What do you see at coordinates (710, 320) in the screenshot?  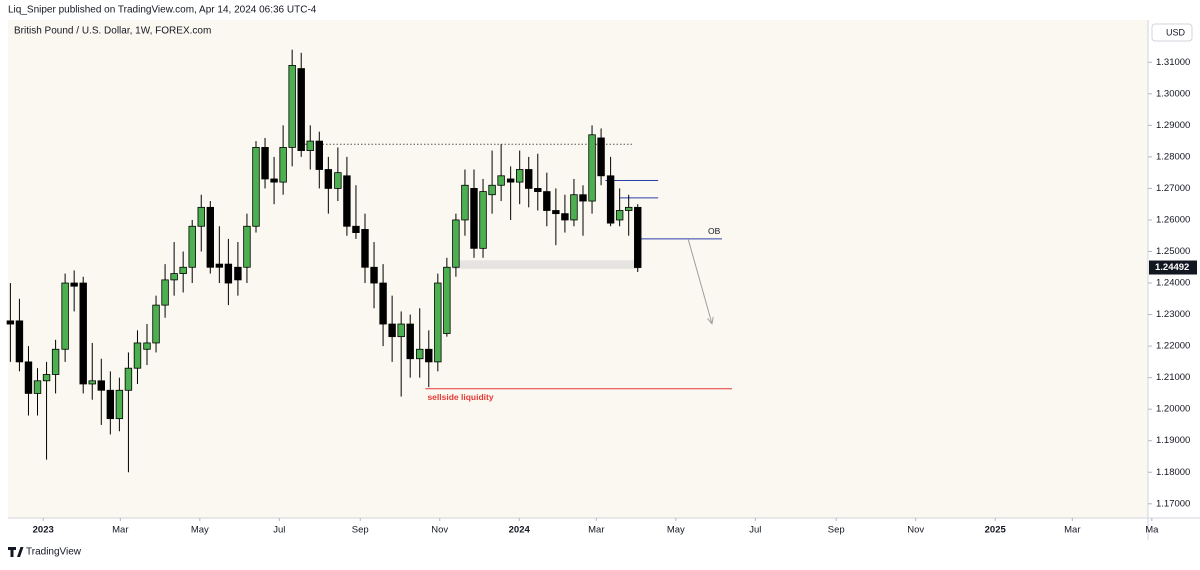 I see `arrow-head` at bounding box center [710, 320].